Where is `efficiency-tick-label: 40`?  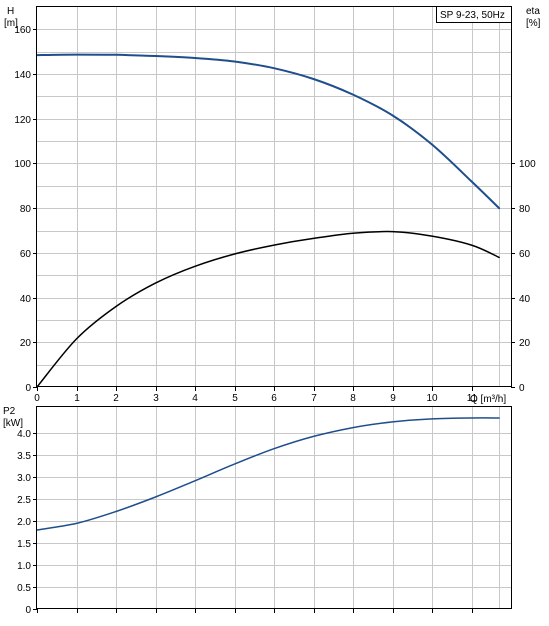 efficiency-tick-label: 40 is located at coordinates (525, 299).